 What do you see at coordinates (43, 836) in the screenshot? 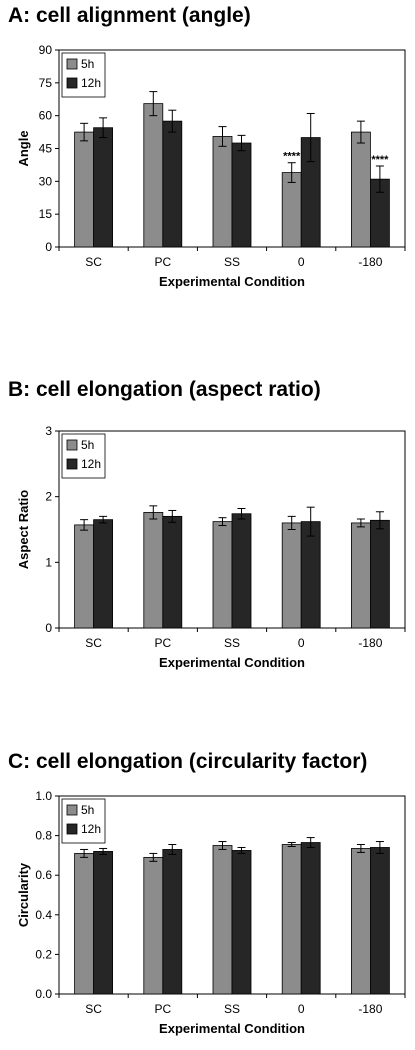
I see `y-tick-label: 0.8` at bounding box center [43, 836].